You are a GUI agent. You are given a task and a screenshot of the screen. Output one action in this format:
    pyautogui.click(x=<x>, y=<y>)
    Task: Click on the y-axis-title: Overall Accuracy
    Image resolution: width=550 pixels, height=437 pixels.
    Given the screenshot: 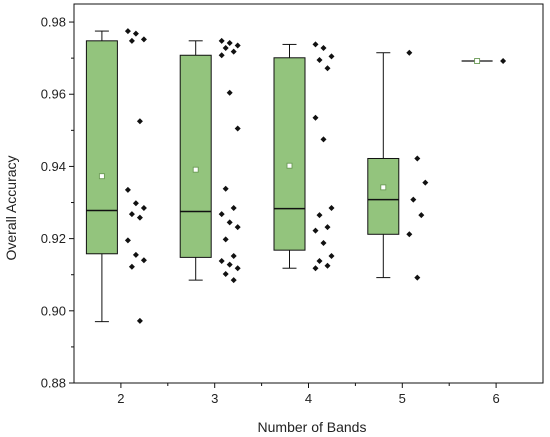 What is the action you would take?
    pyautogui.click(x=11, y=207)
    